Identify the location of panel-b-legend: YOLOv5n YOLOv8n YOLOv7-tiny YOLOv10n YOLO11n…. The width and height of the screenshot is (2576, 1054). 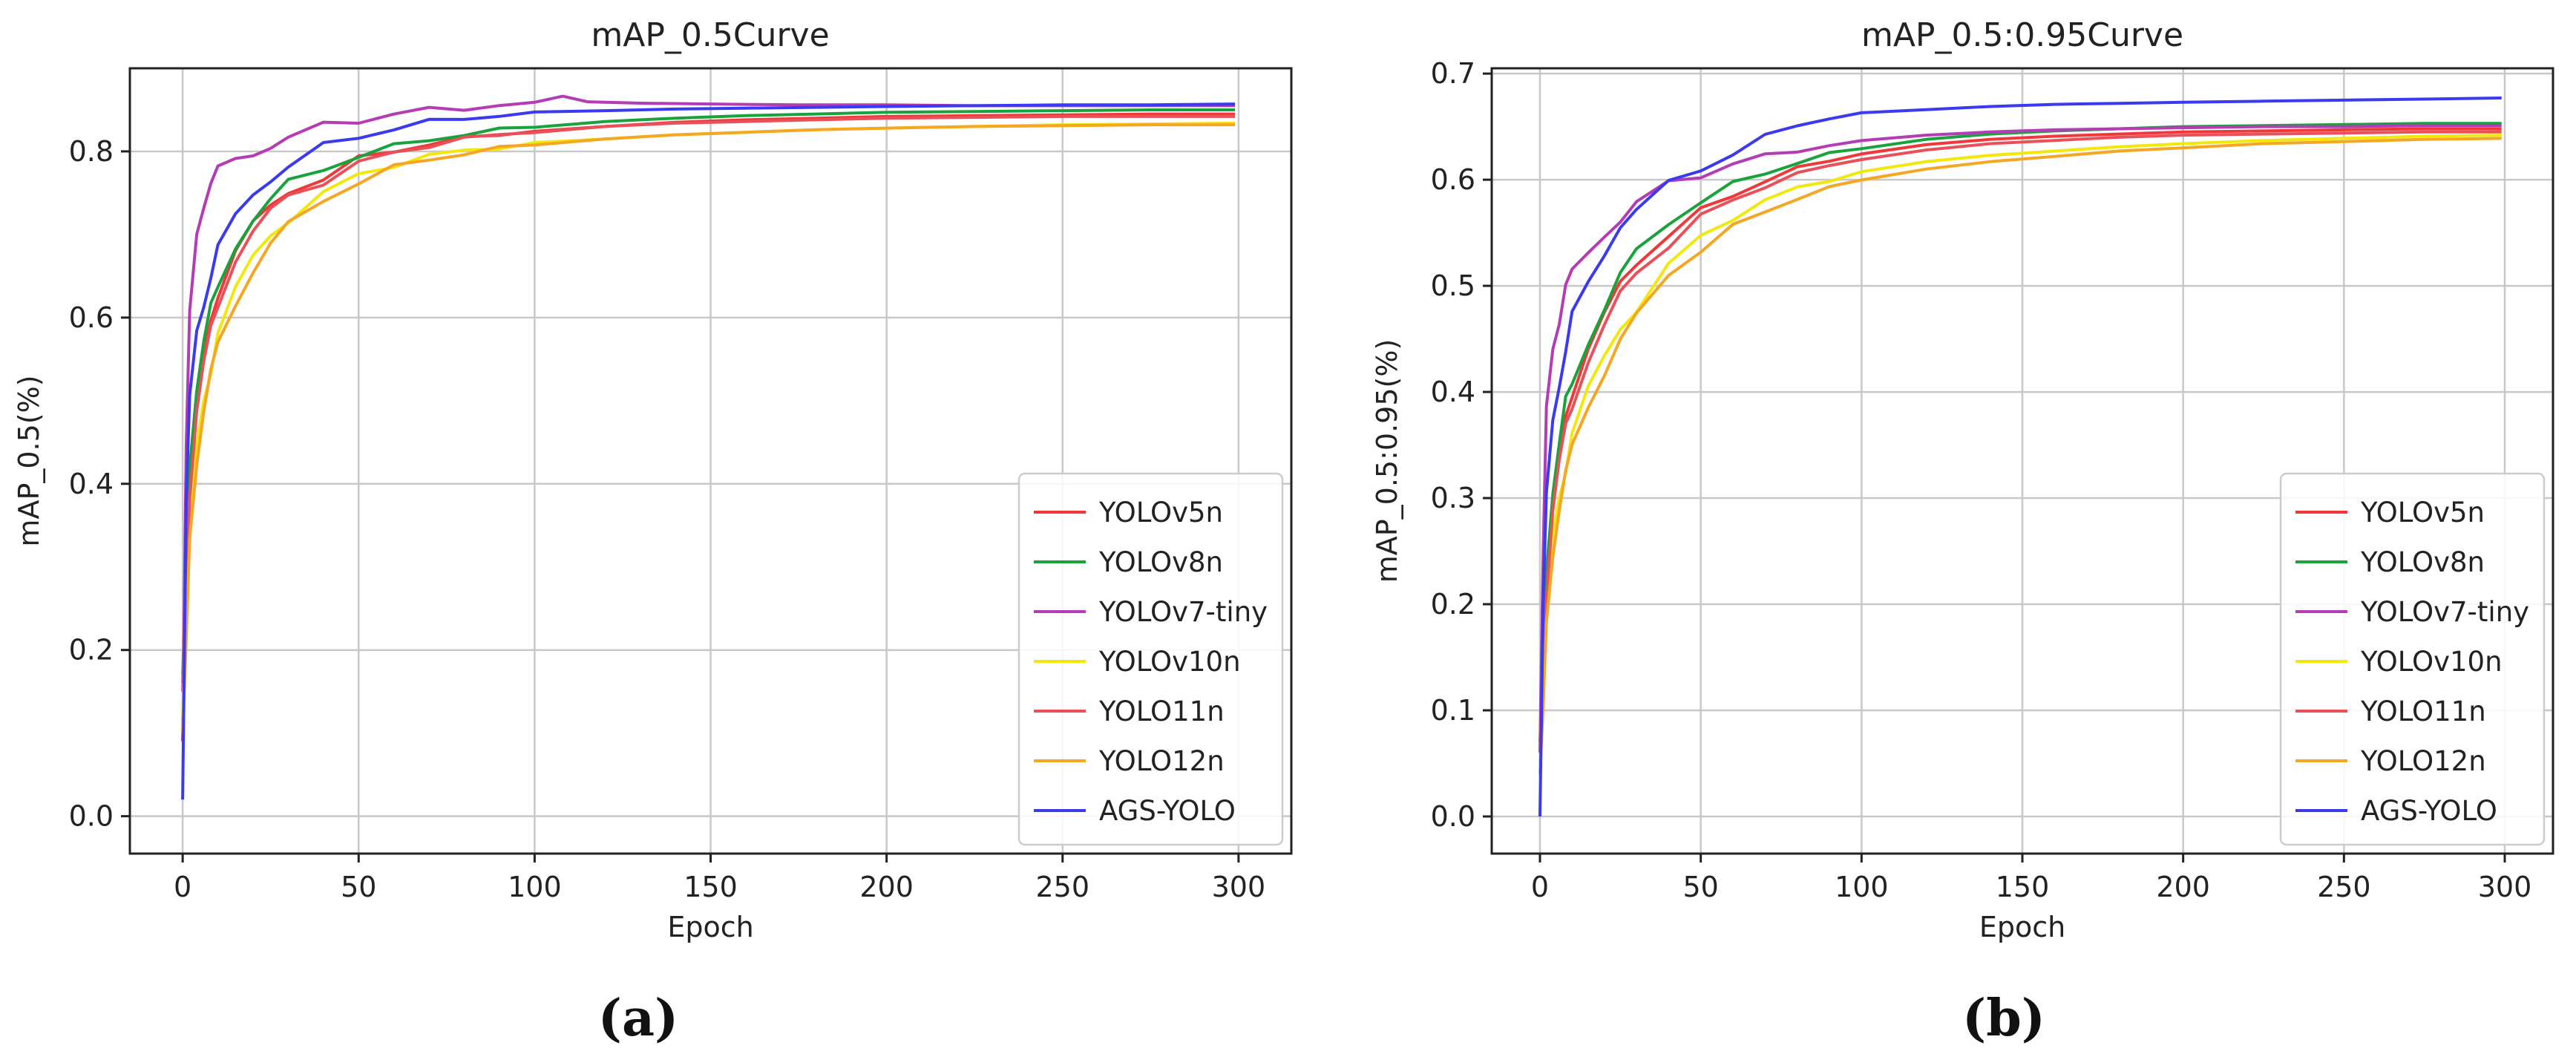
(2412, 659).